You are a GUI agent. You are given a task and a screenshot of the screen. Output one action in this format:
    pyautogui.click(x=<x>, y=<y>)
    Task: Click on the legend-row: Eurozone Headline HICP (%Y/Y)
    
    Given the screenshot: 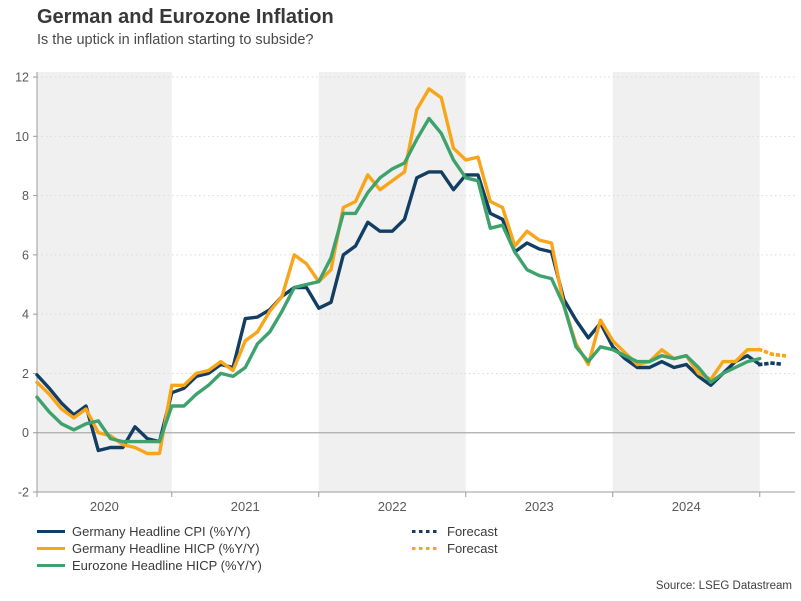 What is the action you would take?
    pyautogui.click(x=407, y=565)
    